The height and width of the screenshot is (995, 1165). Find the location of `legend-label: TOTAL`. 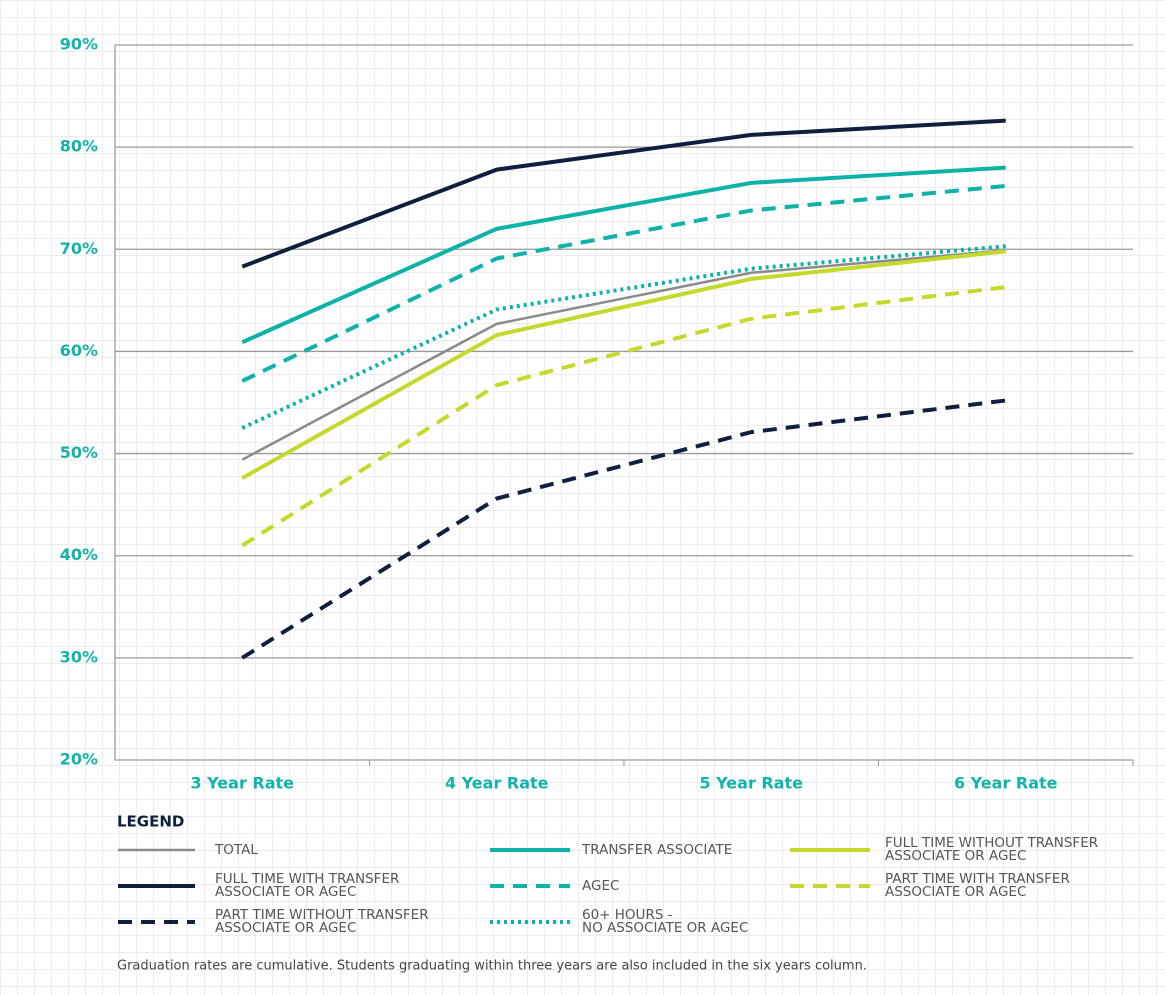

legend-label: TOTAL is located at coordinates (236, 850).